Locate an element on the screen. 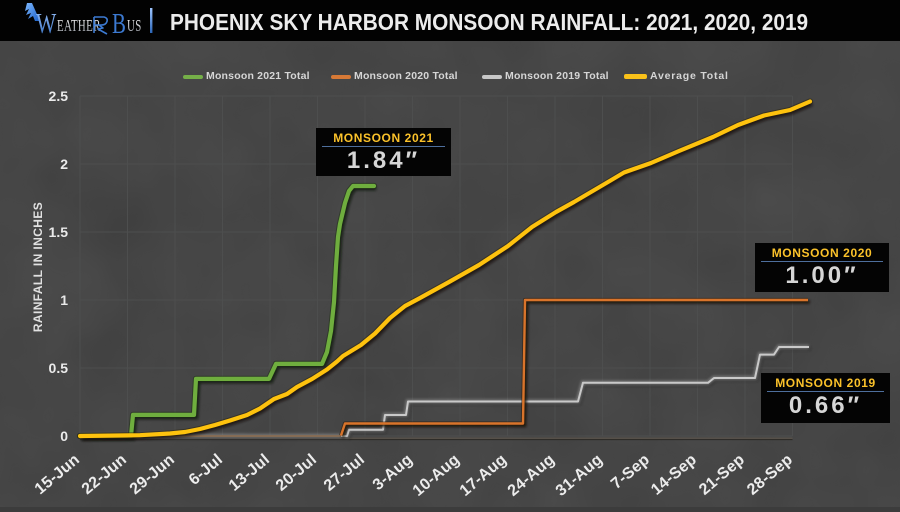 Image resolution: width=900 pixels, height=512 pixels. svg-text: B is located at coordinates (119, 24).